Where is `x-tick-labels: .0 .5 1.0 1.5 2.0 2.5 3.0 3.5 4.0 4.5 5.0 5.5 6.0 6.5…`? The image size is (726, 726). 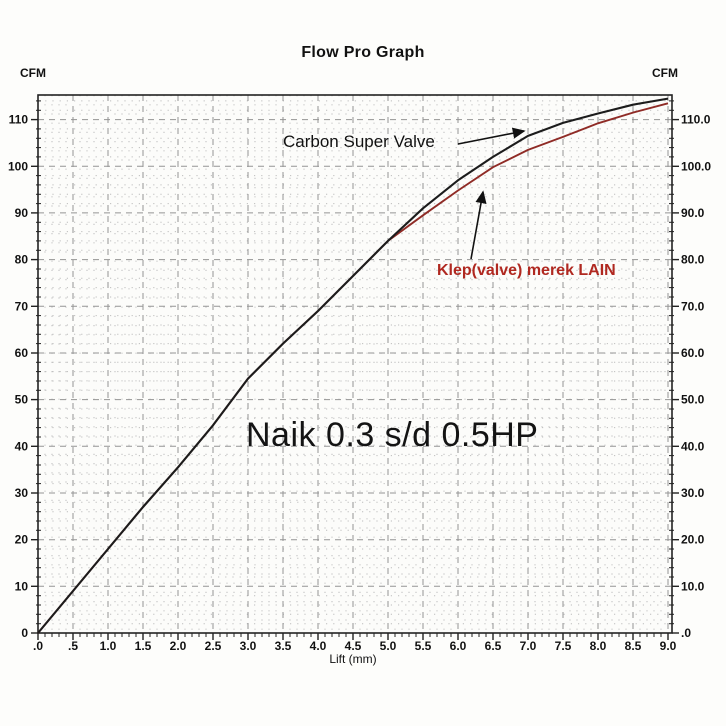
x-tick-labels: .0 .5 1.0 1.5 2.0 2.5 3.0 3.5 4.0 4.5 5.0 5.5 6.0 6.5… is located at coordinates (355, 646).